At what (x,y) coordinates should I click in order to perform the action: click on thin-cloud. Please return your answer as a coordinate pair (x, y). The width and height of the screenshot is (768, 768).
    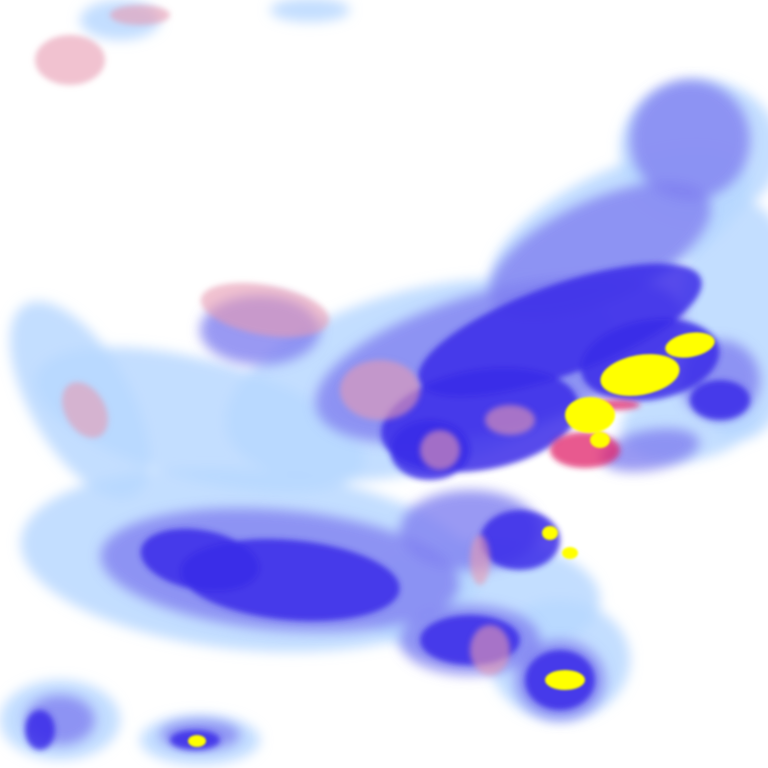
    Looking at the image, I should click on (310, 11).